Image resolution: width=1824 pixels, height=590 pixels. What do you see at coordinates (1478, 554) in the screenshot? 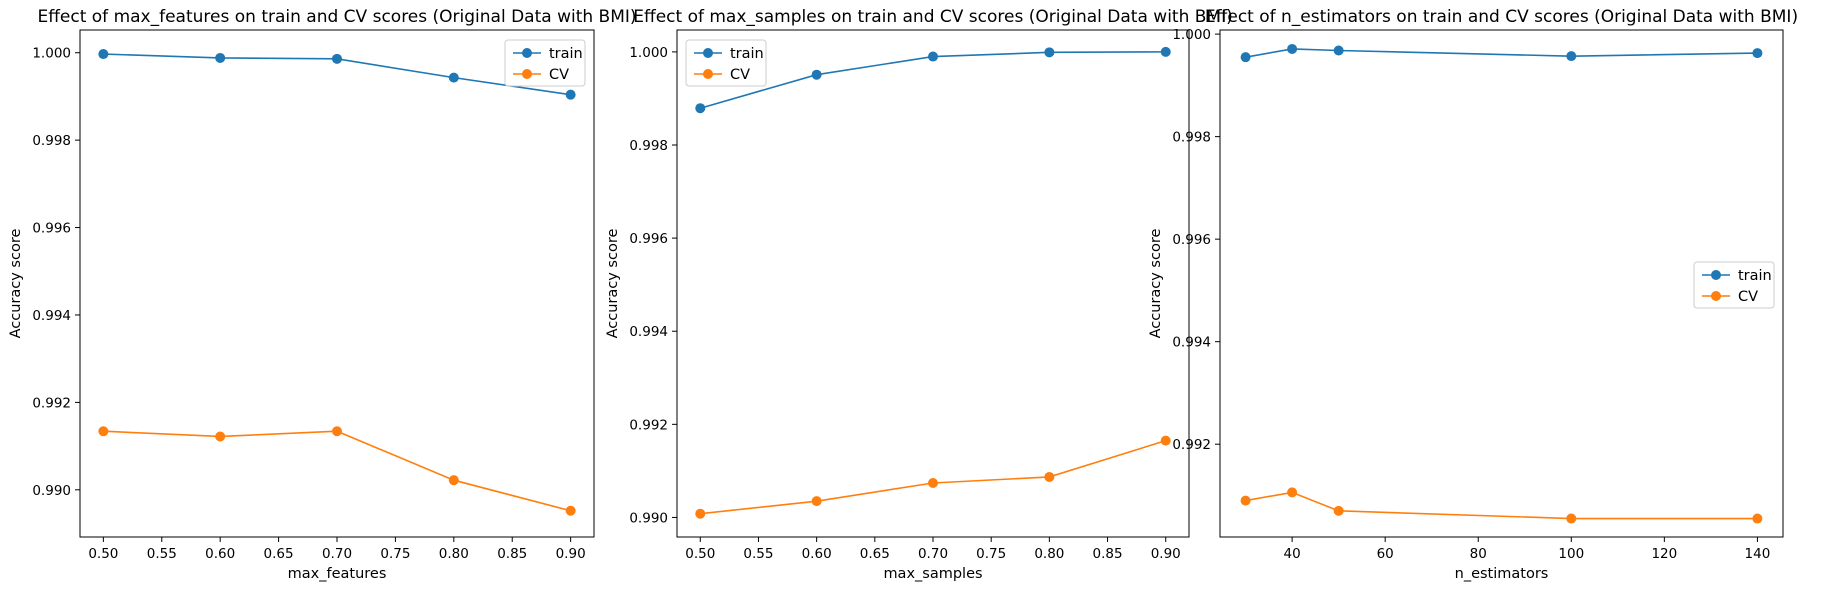
I see `x-tick-label: 80` at bounding box center [1478, 554].